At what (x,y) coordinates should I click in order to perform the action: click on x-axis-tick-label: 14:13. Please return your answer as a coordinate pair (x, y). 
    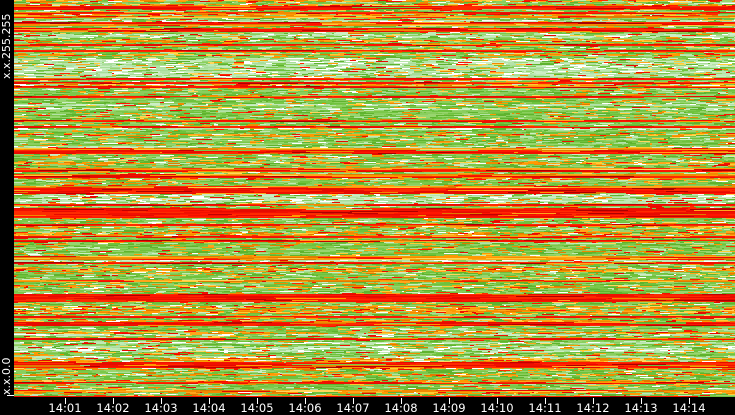
    Looking at the image, I should click on (641, 408).